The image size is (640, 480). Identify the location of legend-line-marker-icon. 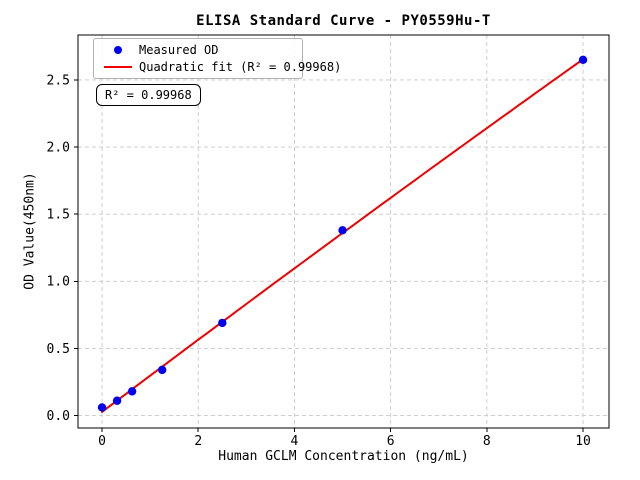
(118, 66).